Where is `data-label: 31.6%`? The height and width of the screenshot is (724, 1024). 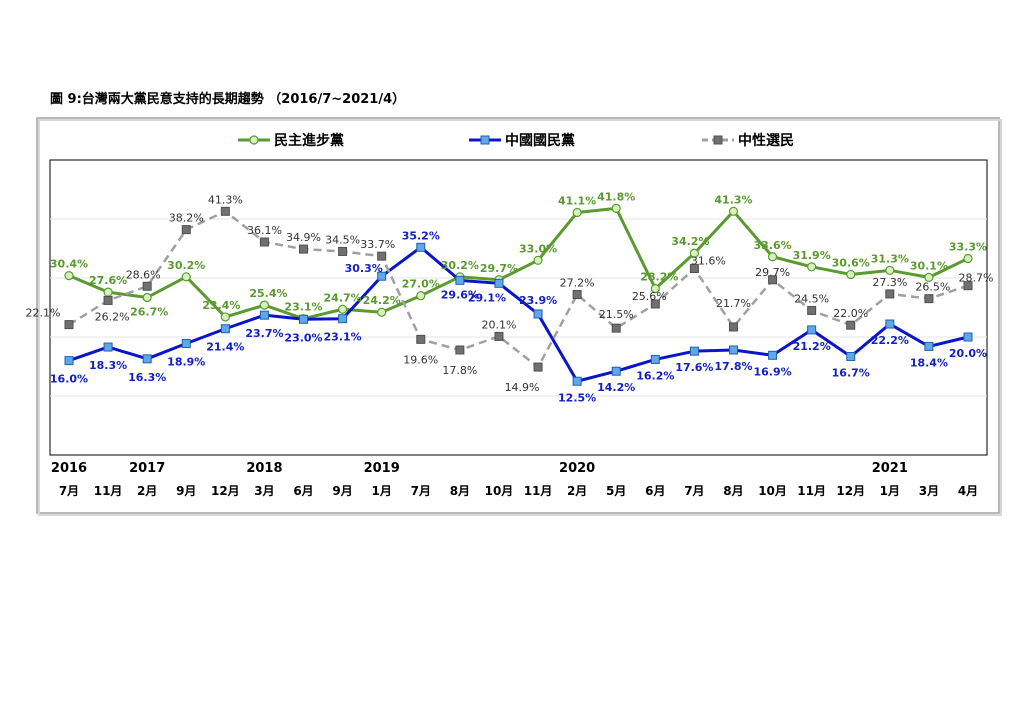
data-label: 31.6% is located at coordinates (708, 261).